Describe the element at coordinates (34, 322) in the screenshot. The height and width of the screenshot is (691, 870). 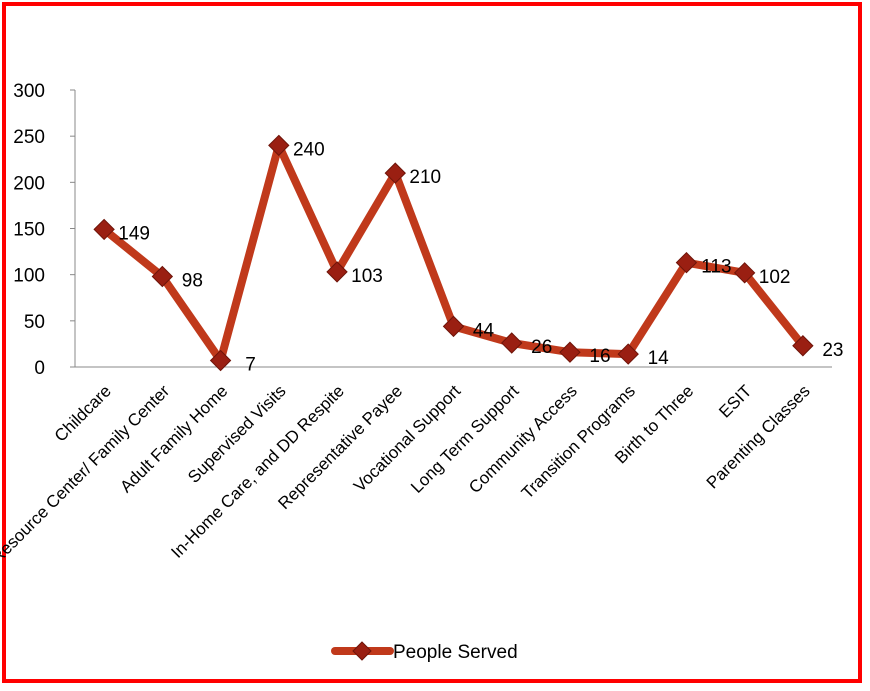
I see `y-tick-label: 50` at that location.